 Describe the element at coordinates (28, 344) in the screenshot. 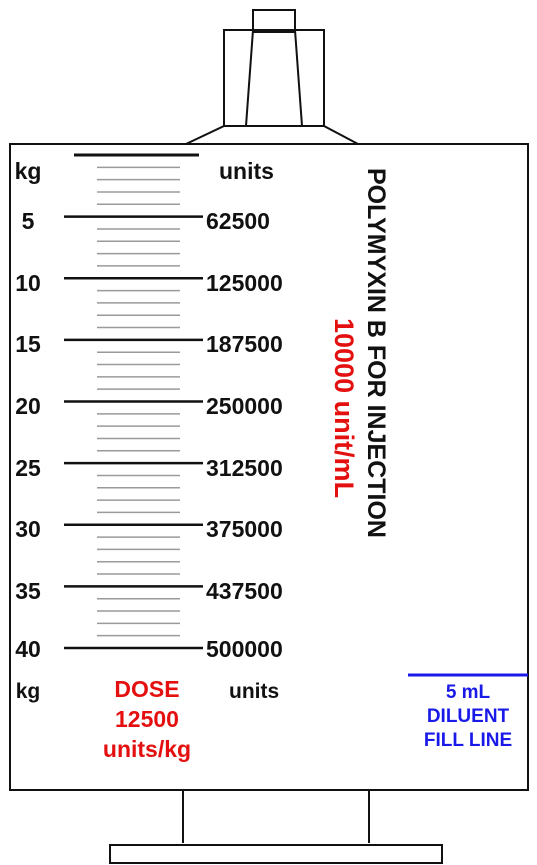

I see `kg-label: 15` at that location.